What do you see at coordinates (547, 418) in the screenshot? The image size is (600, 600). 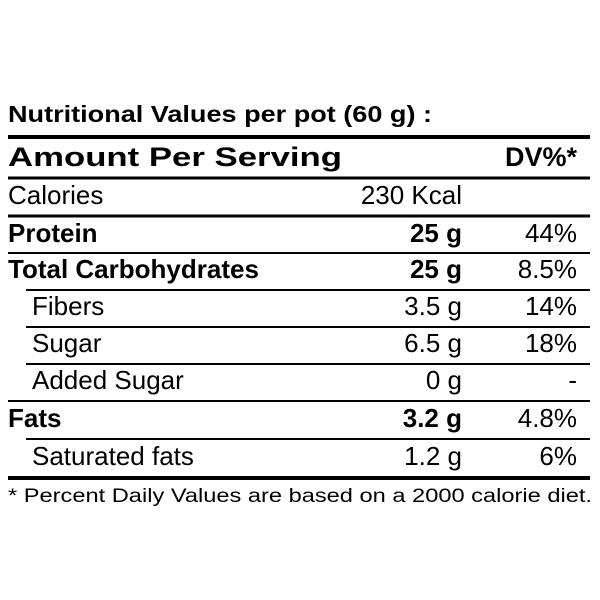 I see `row-dv: 4.8%` at bounding box center [547, 418].